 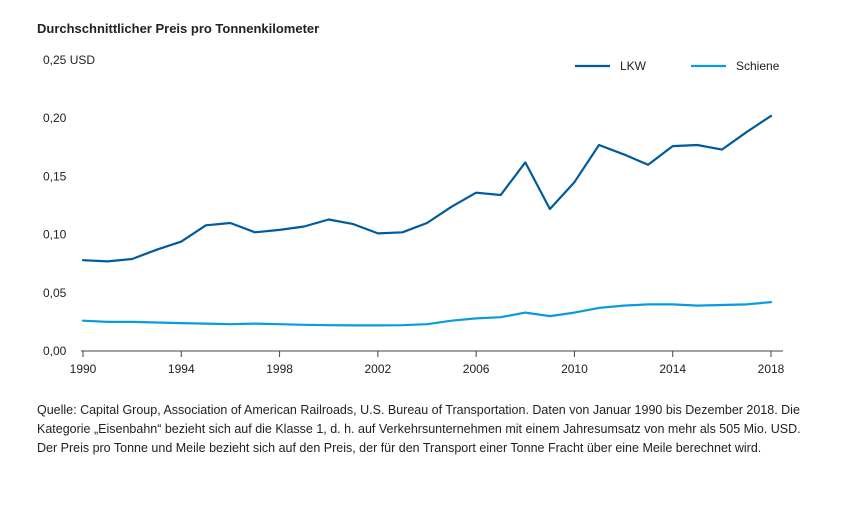 I want to click on legend-label: LKW, so click(x=633, y=66).